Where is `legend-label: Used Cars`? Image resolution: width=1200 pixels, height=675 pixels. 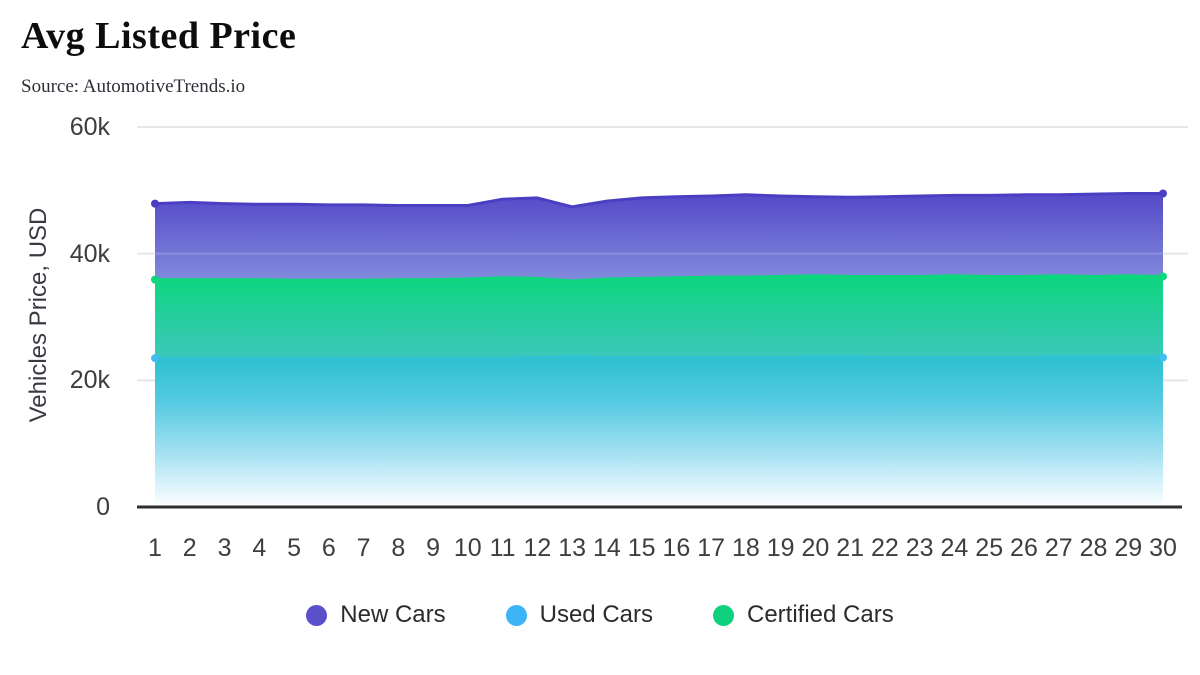
legend-label: Used Cars is located at coordinates (596, 614).